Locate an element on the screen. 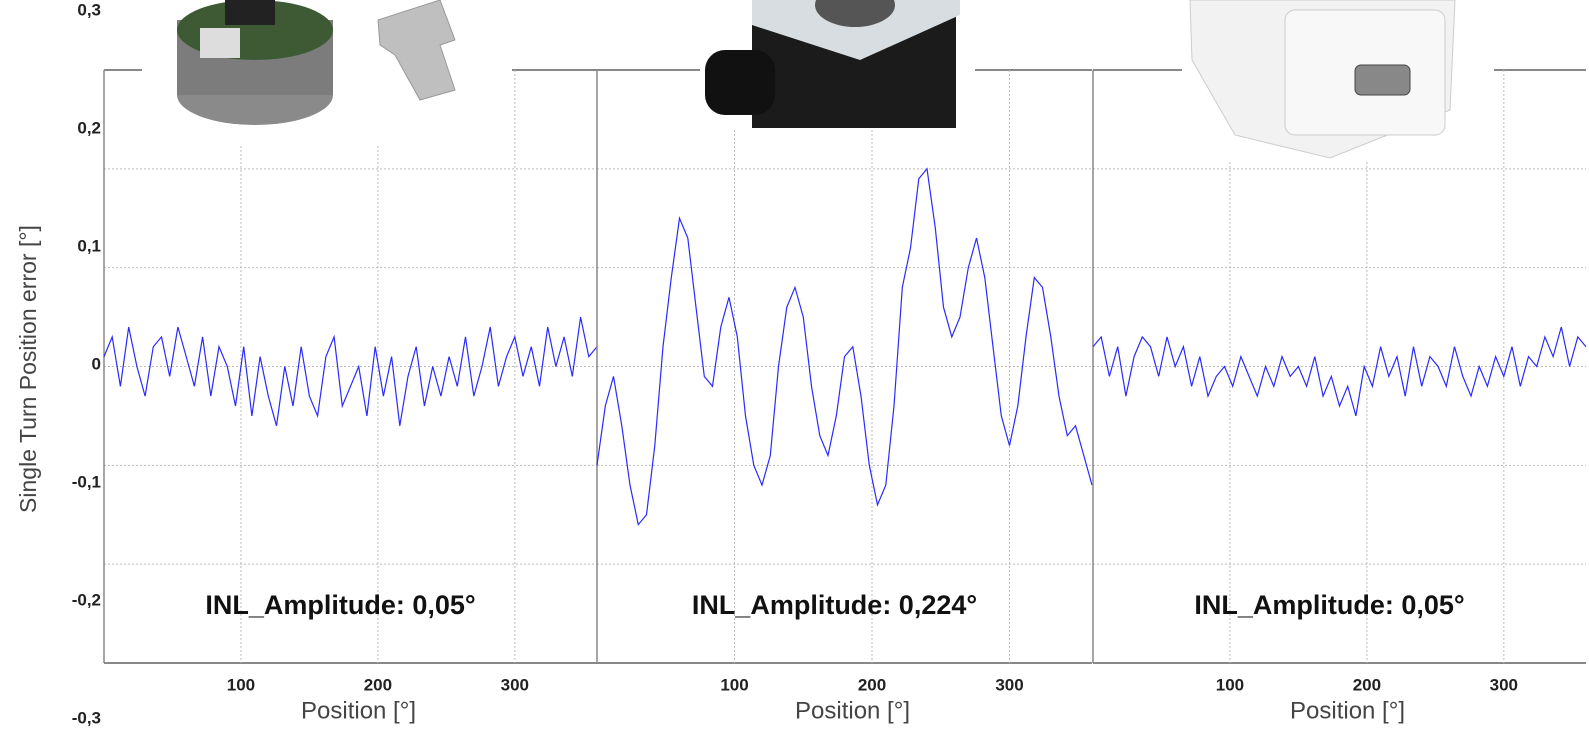 This screenshot has height=745, width=1589. y-tick-label: -0,1 is located at coordinates (86, 481).